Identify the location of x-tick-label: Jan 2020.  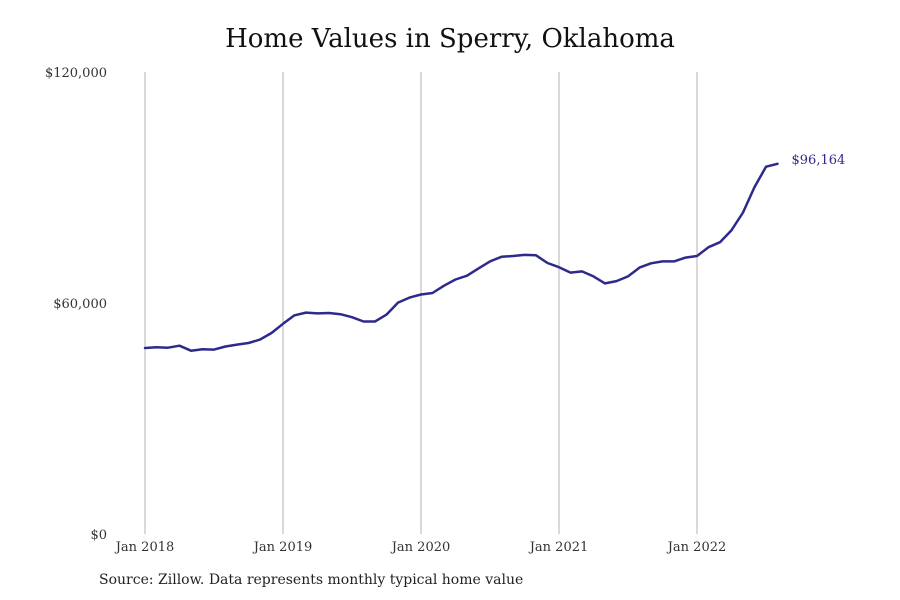
(420, 547).